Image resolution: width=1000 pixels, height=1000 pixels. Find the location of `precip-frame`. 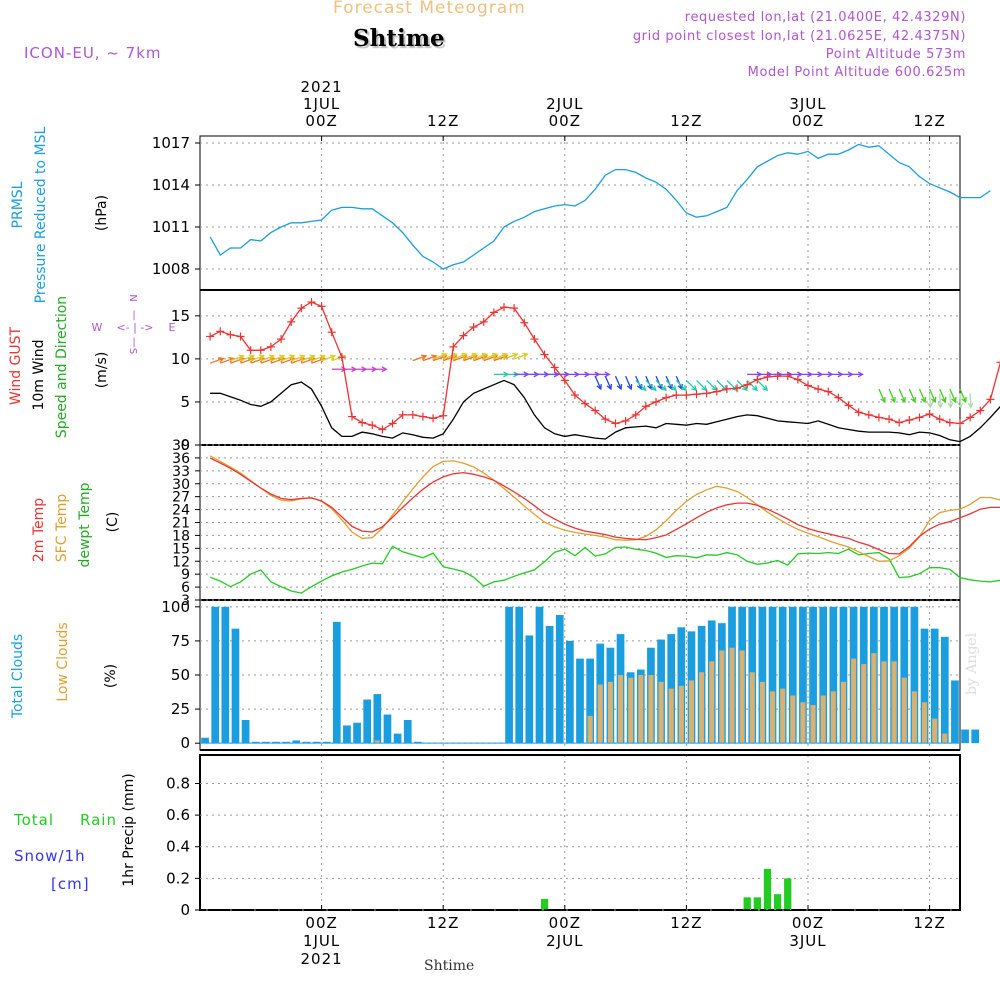

precip-frame is located at coordinates (580, 832).